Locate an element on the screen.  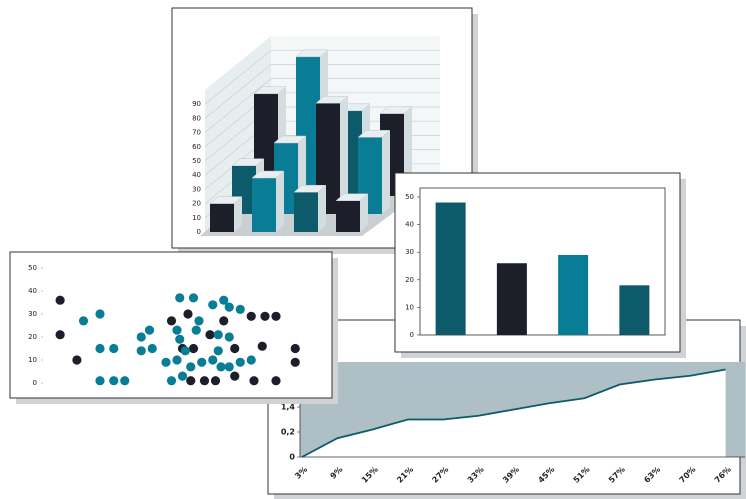
y-tick-label: 50 is located at coordinates (409, 197).